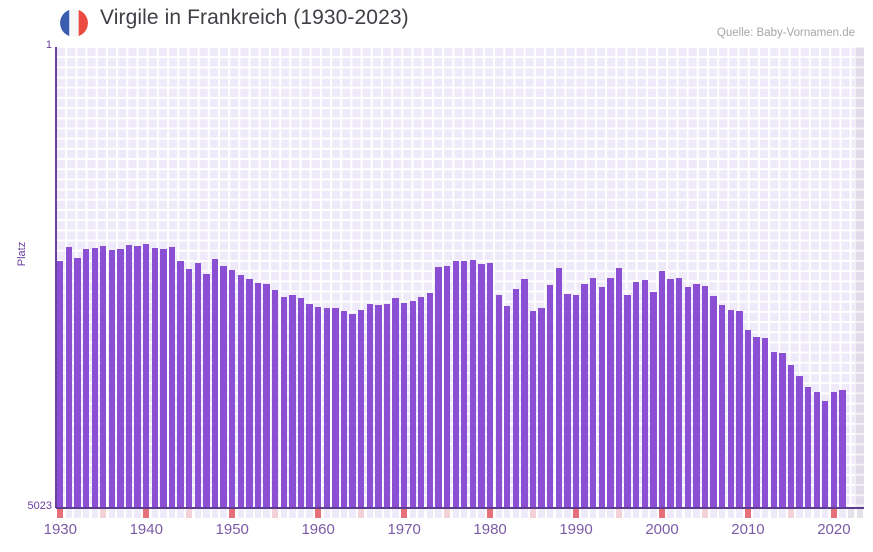 This screenshot has height=552, width=873. I want to click on x-axis-tick-label: 2000, so click(662, 529).